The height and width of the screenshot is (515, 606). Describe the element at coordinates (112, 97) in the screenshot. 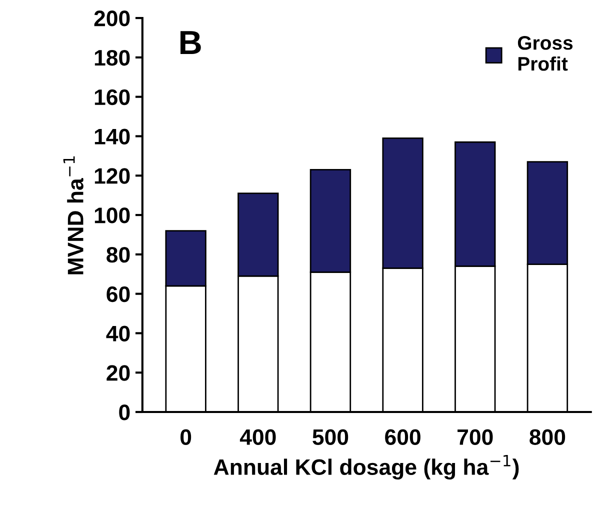

I see `y-tick-label: 160` at that location.